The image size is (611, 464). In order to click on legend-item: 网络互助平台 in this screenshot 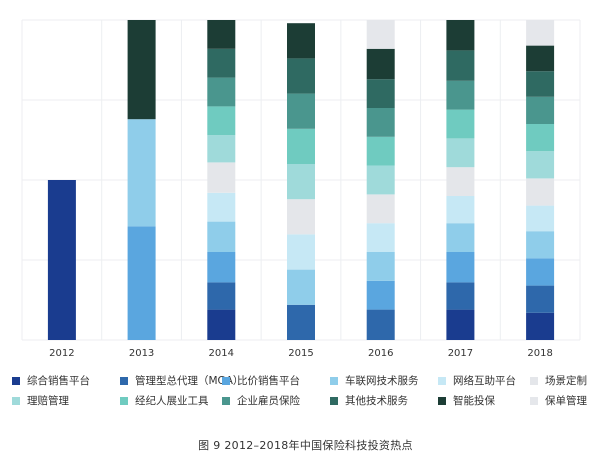, I will do `click(484, 380)`.